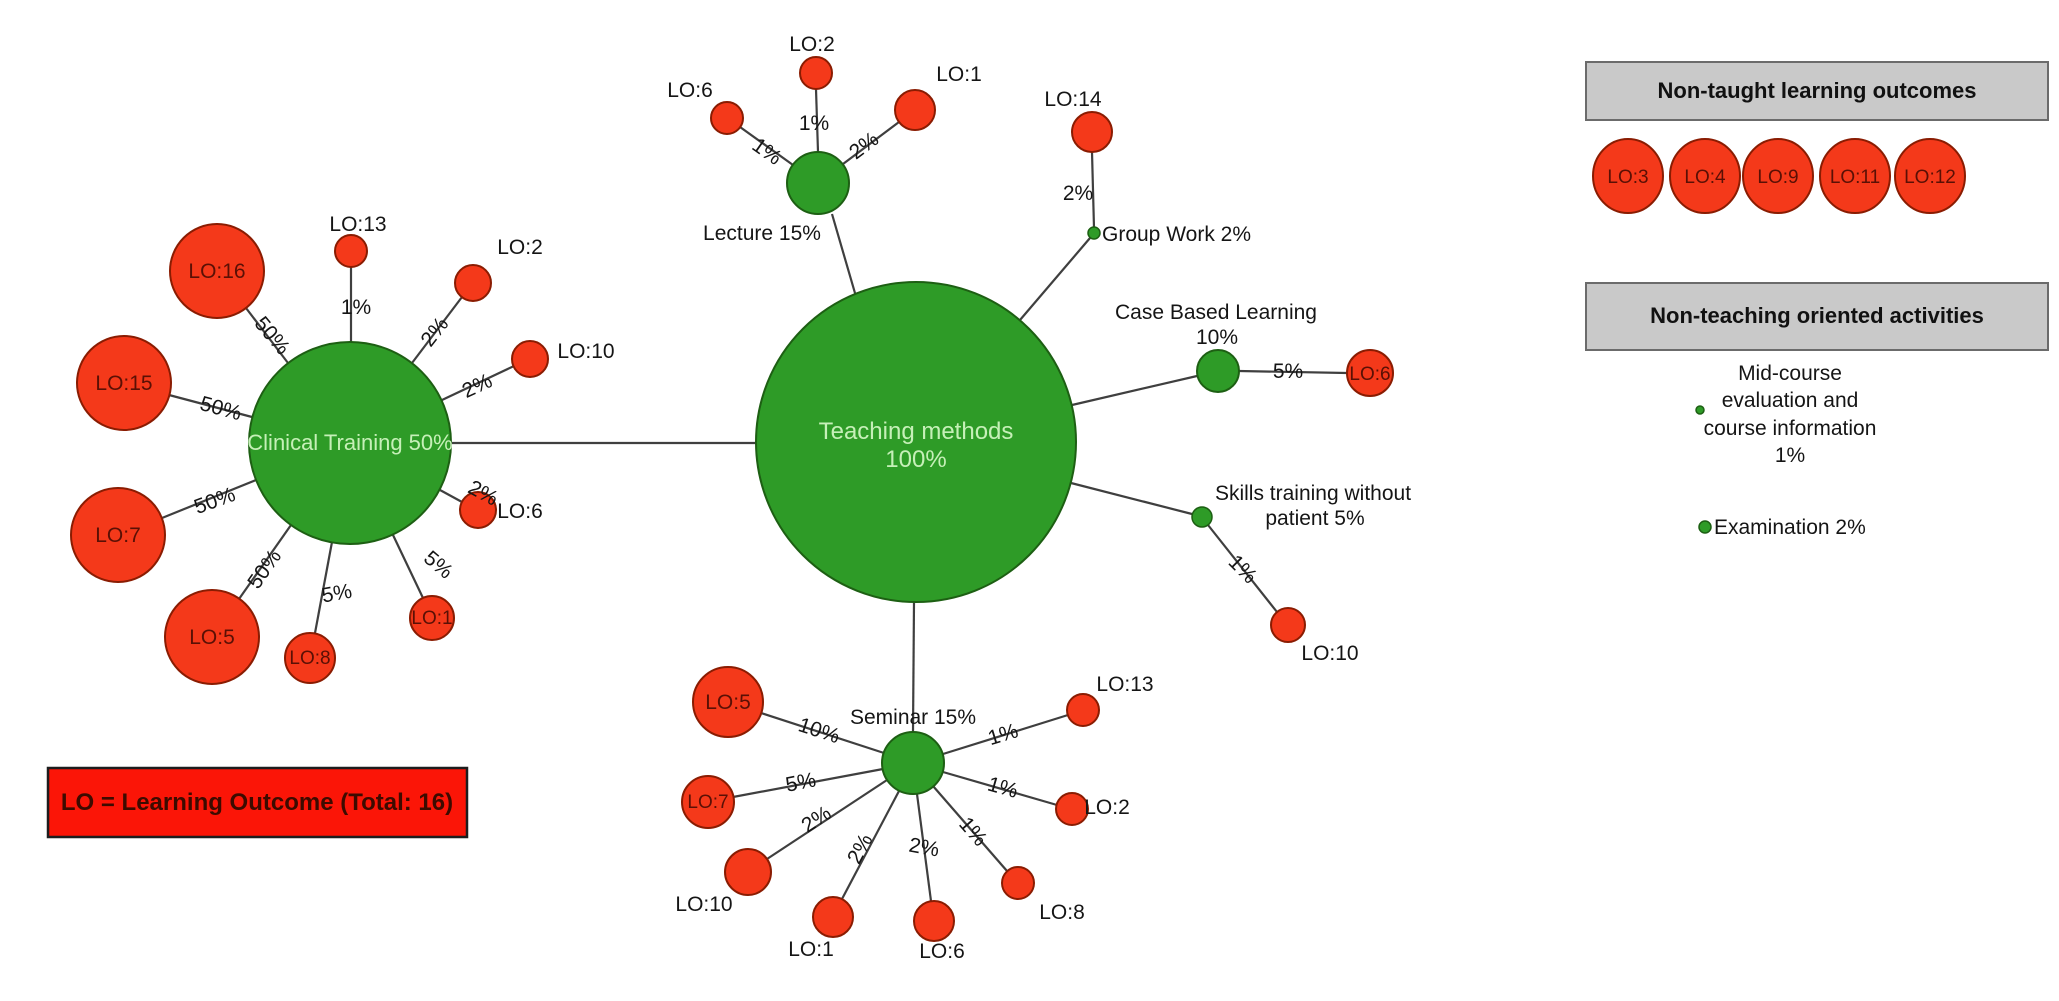  Describe the element at coordinates (337, 594) in the screenshot. I see `pct-clinical-lo8: 5%` at that location.